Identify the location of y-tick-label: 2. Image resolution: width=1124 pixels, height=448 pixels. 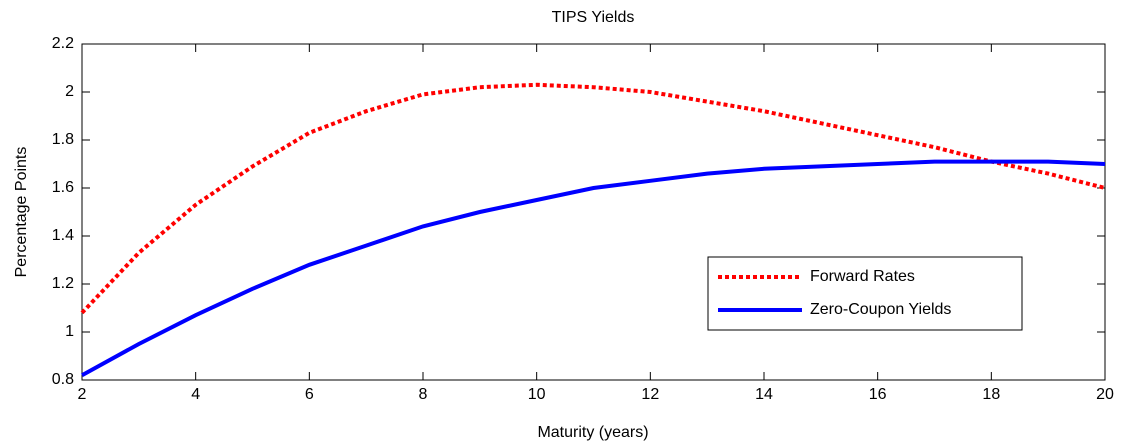
(69, 91).